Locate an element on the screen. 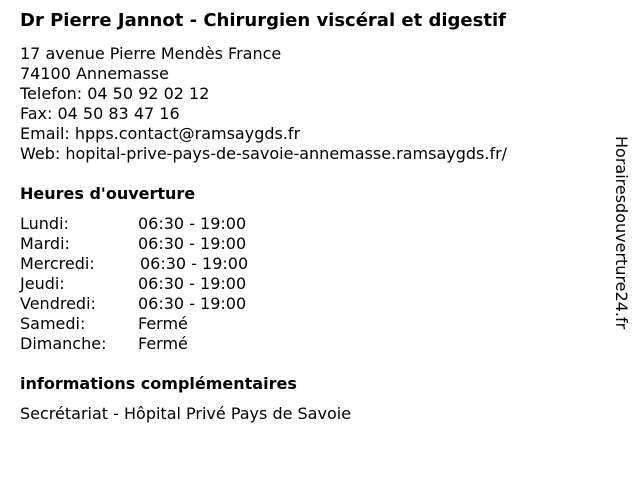 The image size is (640, 480). day: Mardi: is located at coordinates (45, 243).